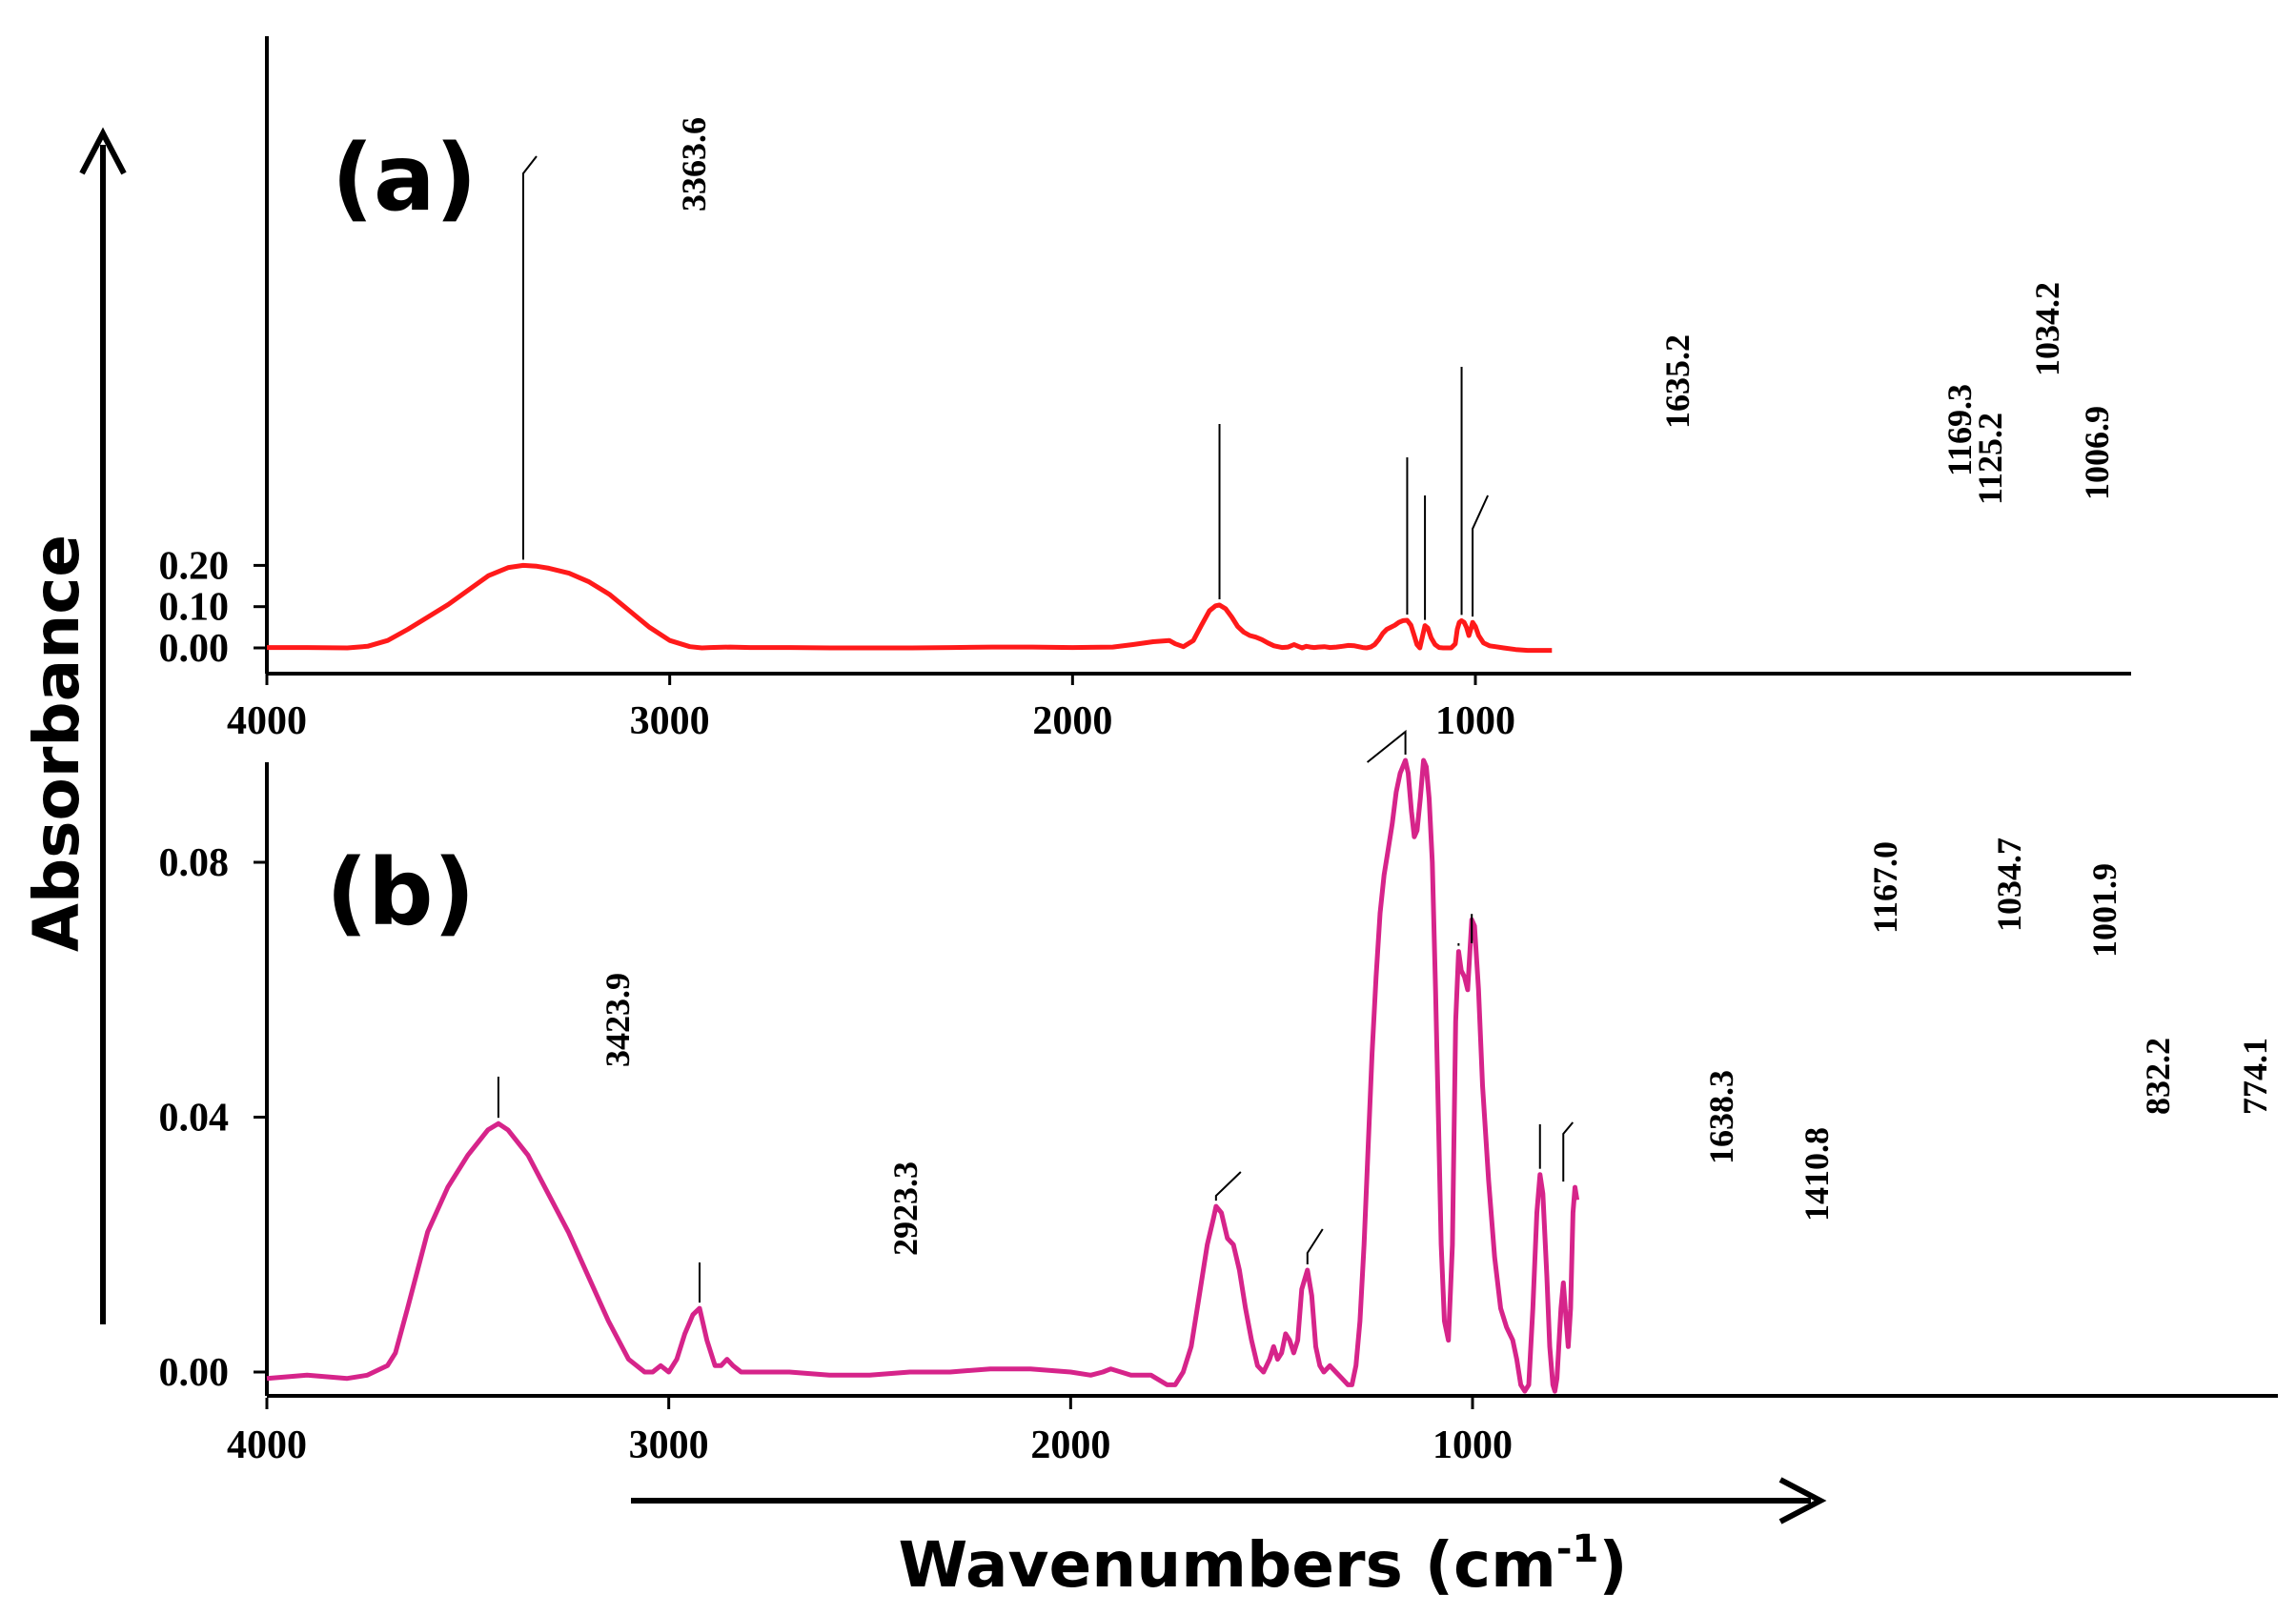 This screenshot has width=2296, height=1615. What do you see at coordinates (400, 892) in the screenshot?
I see `panel-b-label: (b)` at bounding box center [400, 892].